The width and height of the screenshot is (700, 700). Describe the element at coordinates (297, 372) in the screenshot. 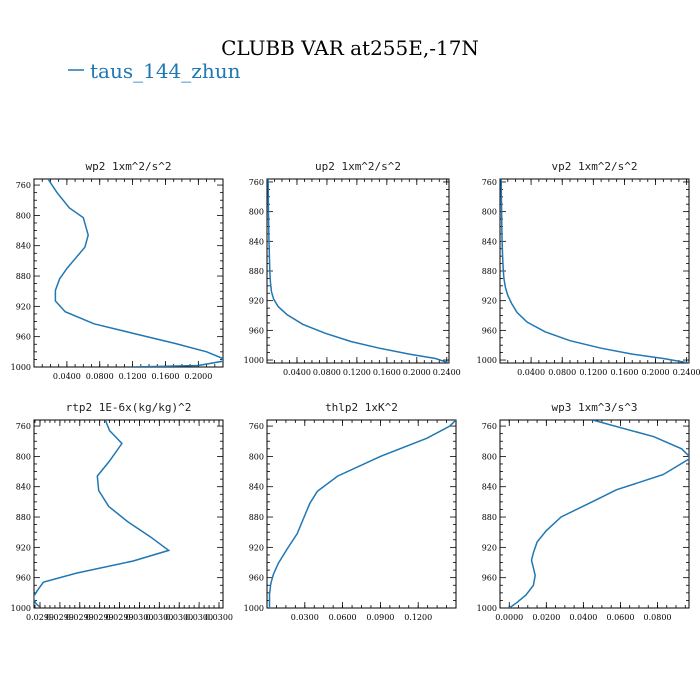

I see `up2-x-tick-label: 0.0400` at that location.